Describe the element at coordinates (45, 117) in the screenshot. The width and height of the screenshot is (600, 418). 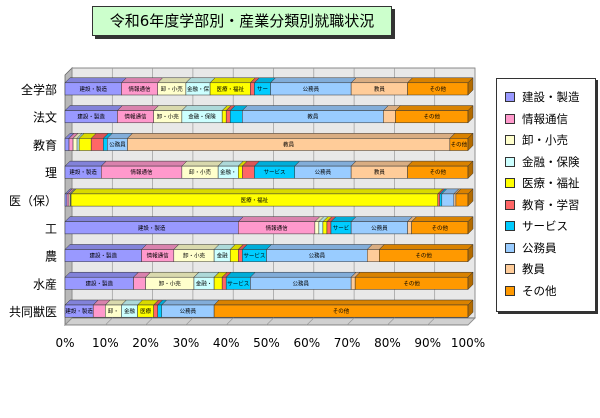
I see `category-label: 法文` at that location.